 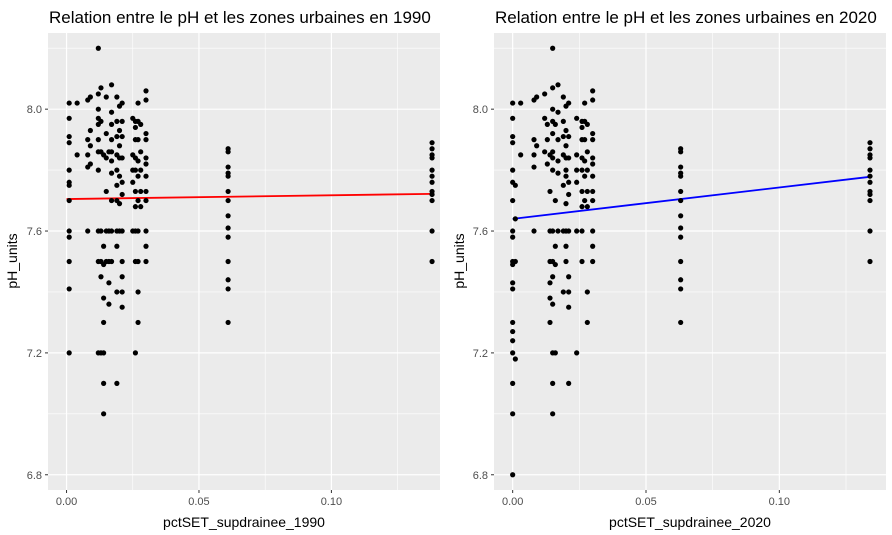 What do you see at coordinates (459, 260) in the screenshot?
I see `y-axis-label: pH_units` at bounding box center [459, 260].